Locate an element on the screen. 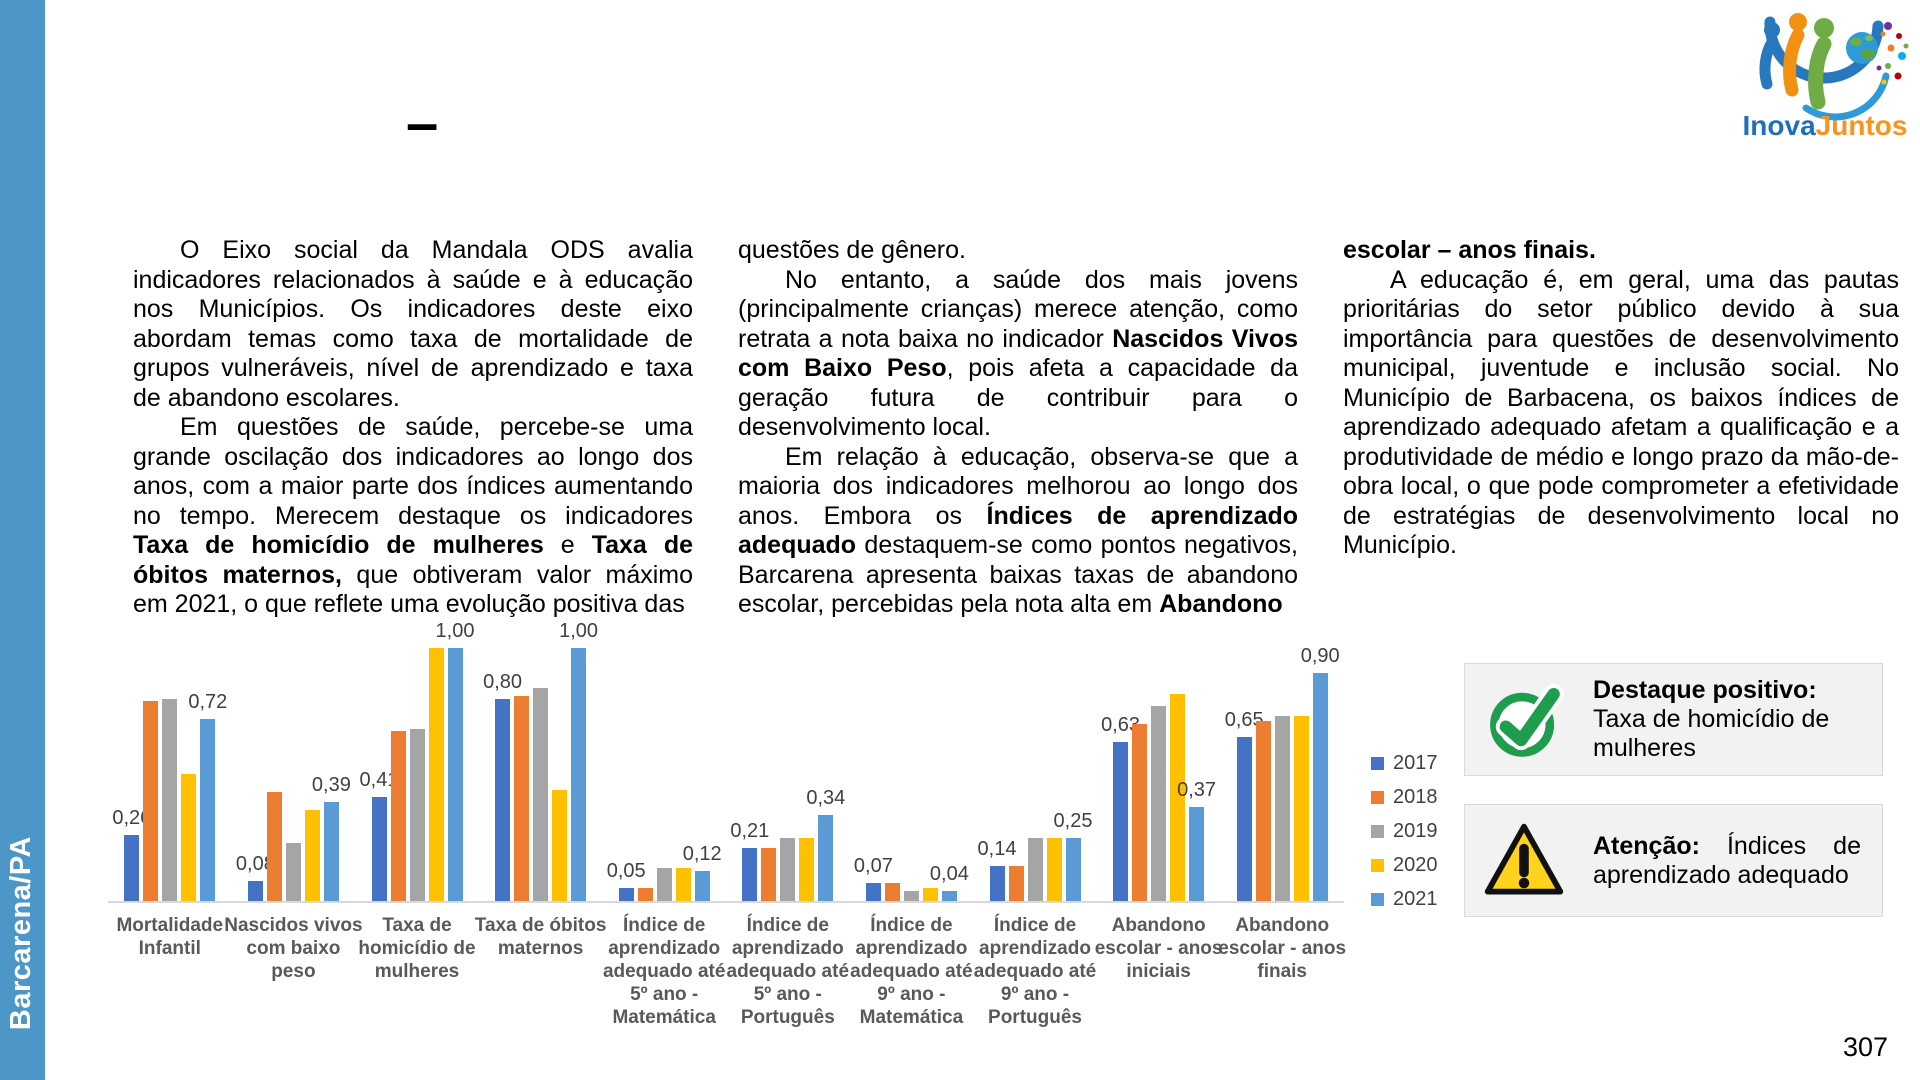 This screenshot has width=1920, height=1080. bar-2018-cat8 is located at coordinates (1140, 812).